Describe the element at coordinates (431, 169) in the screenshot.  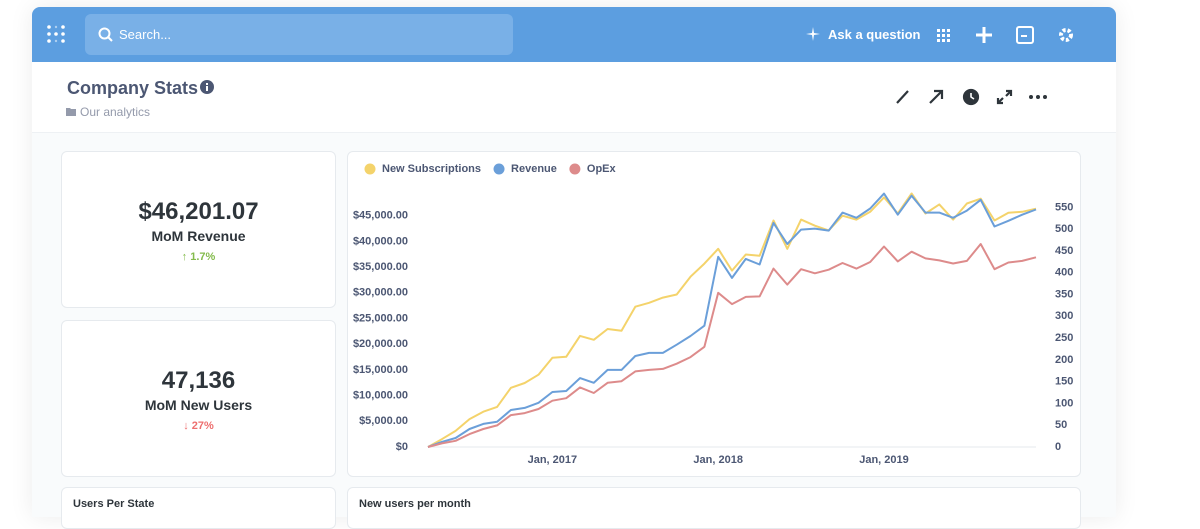
I see `legend-label: New Subscriptions` at that location.